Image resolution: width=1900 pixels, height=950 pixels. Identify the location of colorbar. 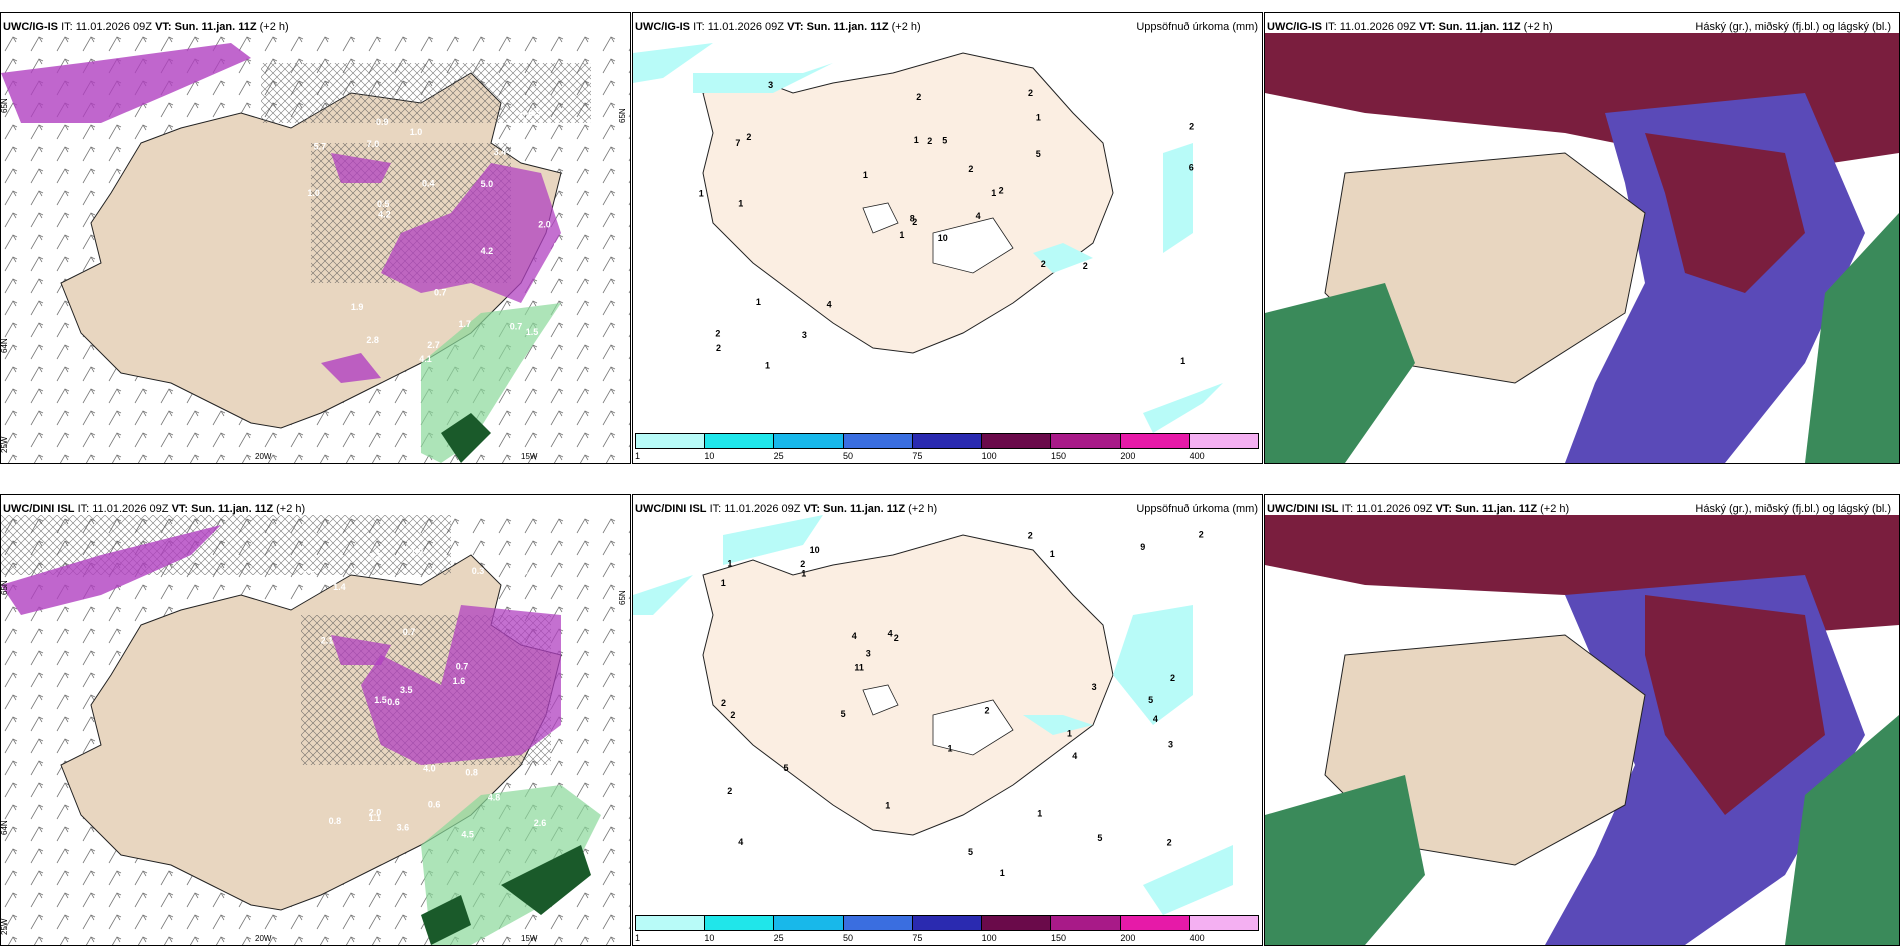
(947, 441).